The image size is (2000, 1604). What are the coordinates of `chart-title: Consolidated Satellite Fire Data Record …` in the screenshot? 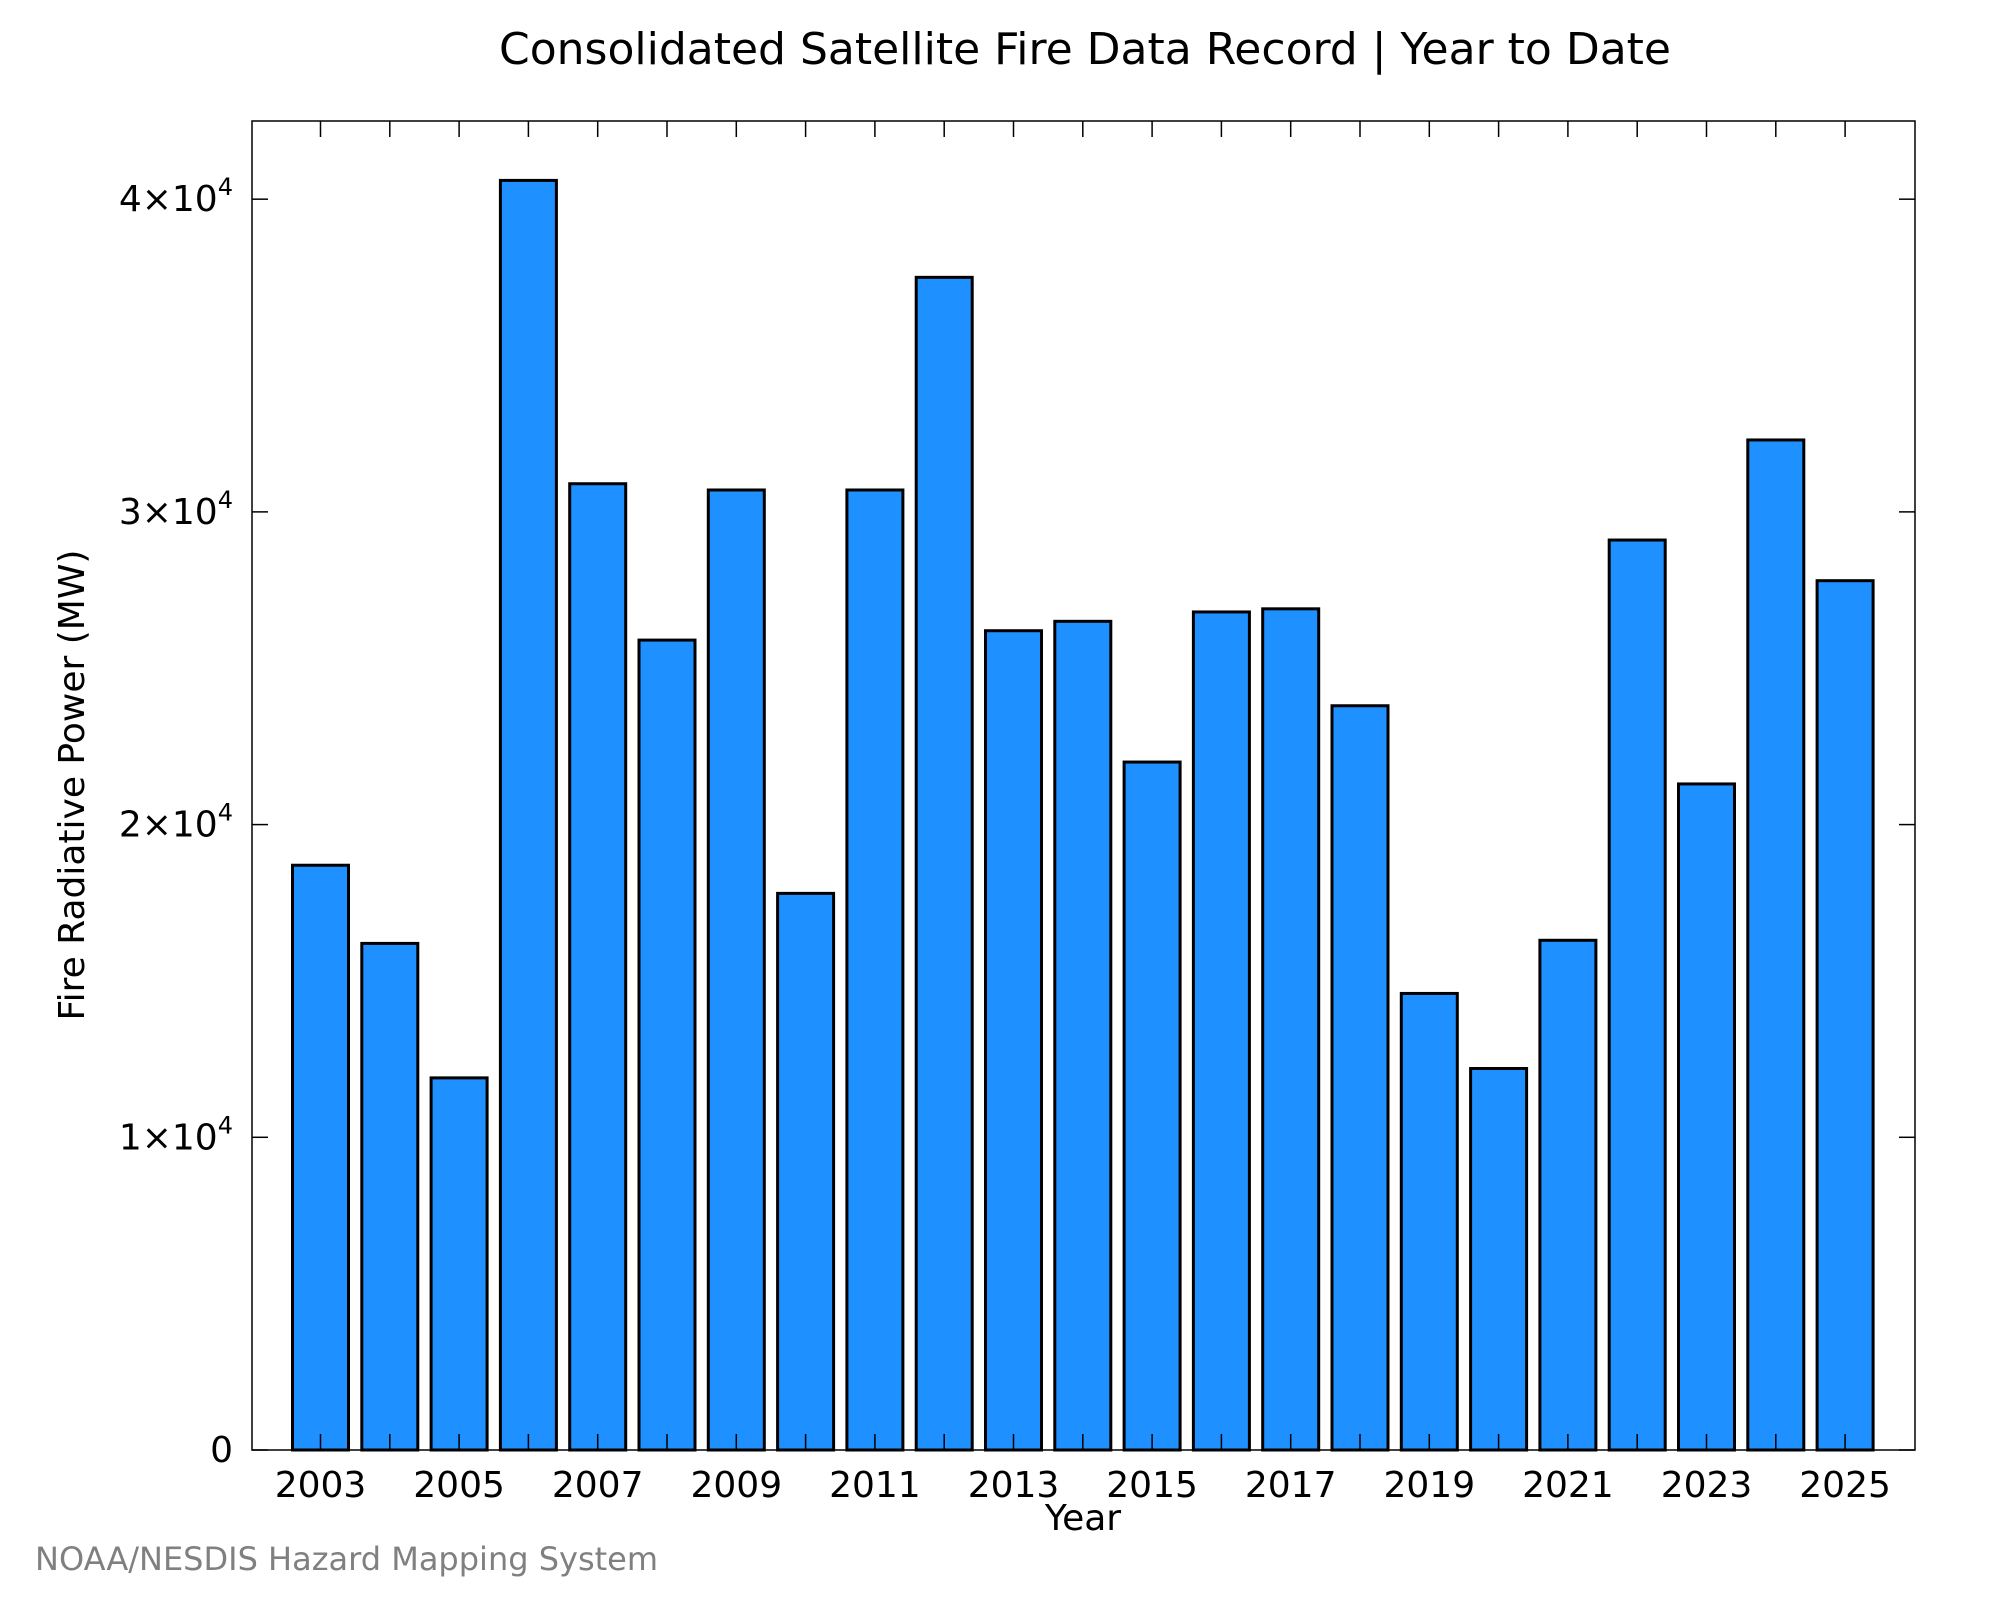 It's located at (1085, 49).